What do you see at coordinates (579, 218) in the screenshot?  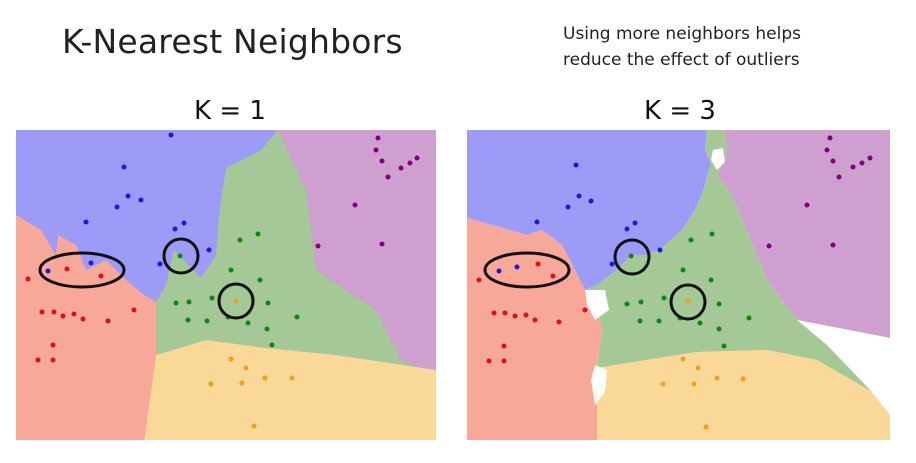 I see `k3-points-blue` at bounding box center [579, 218].